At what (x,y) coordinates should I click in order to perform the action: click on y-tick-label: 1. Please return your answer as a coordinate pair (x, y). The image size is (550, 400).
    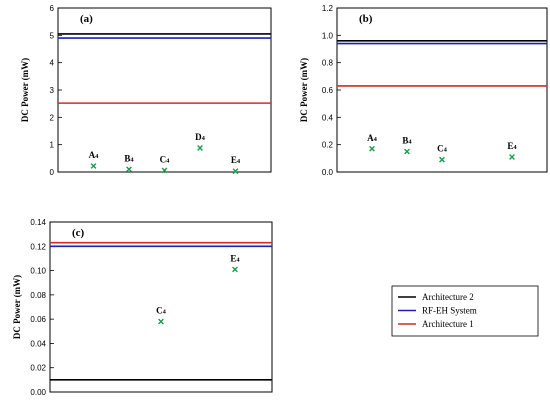
    Looking at the image, I should click on (52, 145).